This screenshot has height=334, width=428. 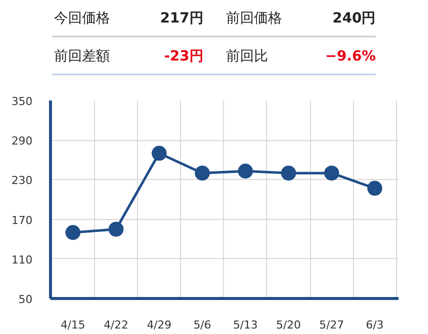 What do you see at coordinates (245, 325) in the screenshot?
I see `x-tick-label: 5/13` at bounding box center [245, 325].